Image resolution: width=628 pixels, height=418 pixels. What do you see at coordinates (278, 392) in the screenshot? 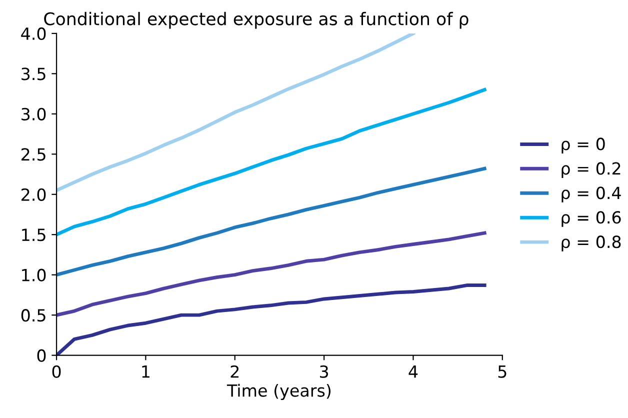
I see `x-axis-title: Time (years)` at bounding box center [278, 392].